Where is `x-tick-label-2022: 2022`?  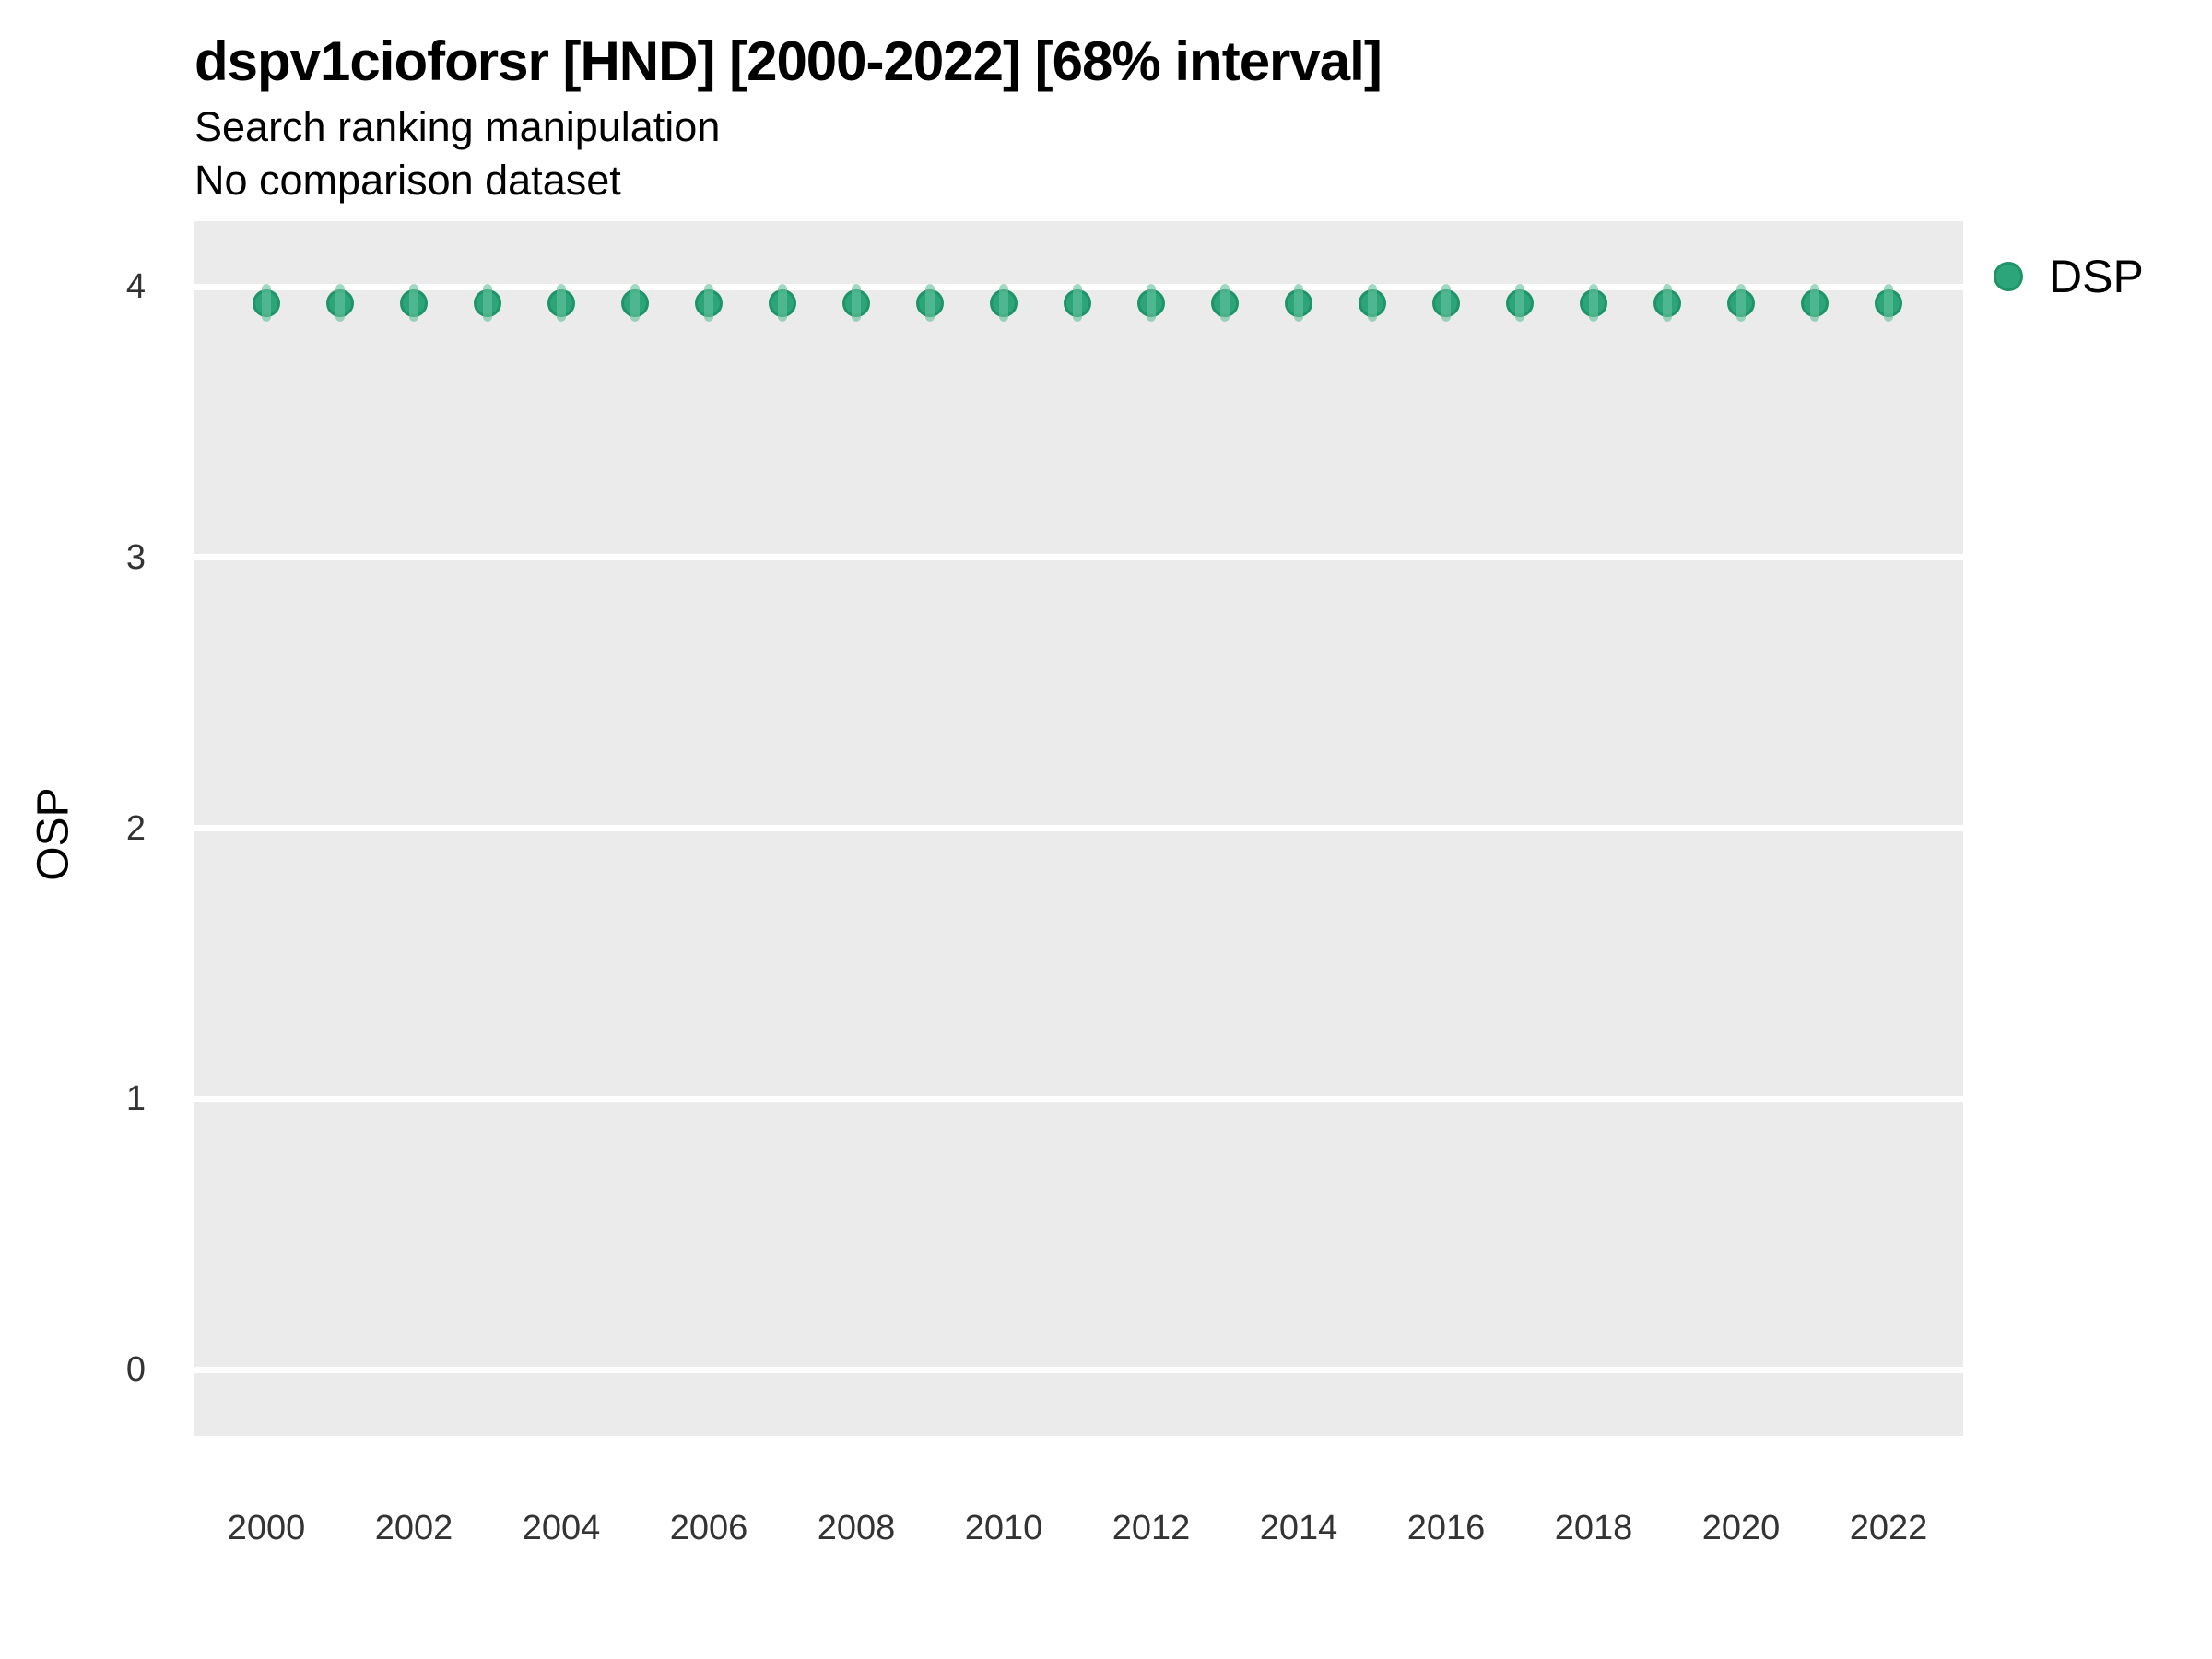 x-tick-label-2022: 2022 is located at coordinates (1888, 1528).